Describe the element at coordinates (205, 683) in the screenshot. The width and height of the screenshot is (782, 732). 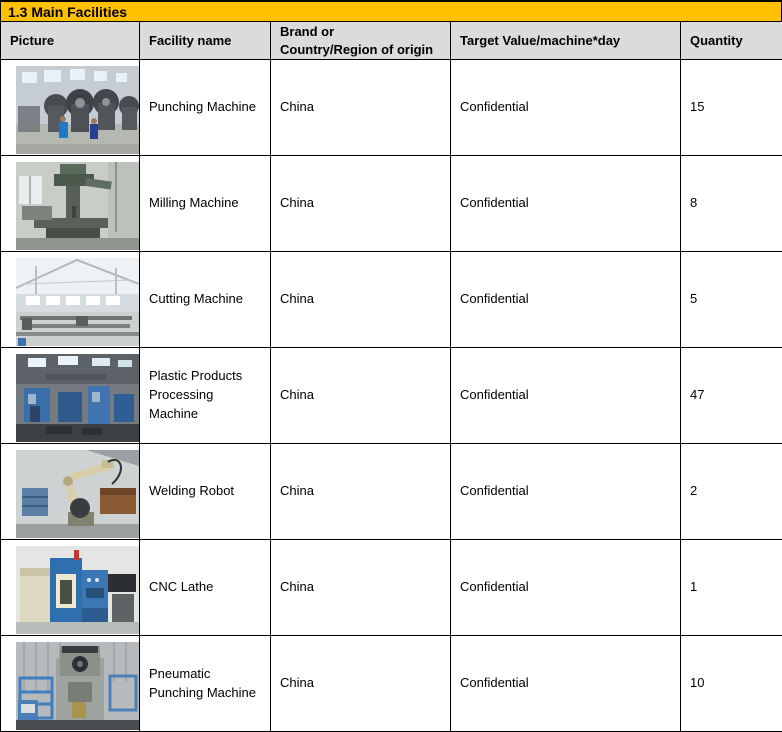
I see `facility-name-cell: Pneumatic Punching Machine` at that location.